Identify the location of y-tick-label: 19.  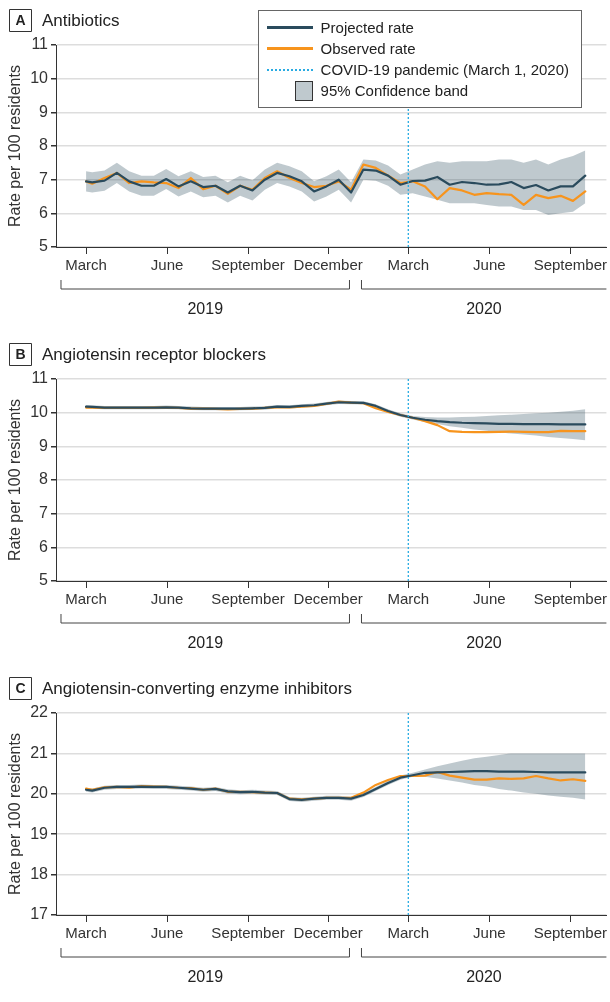
(39, 833).